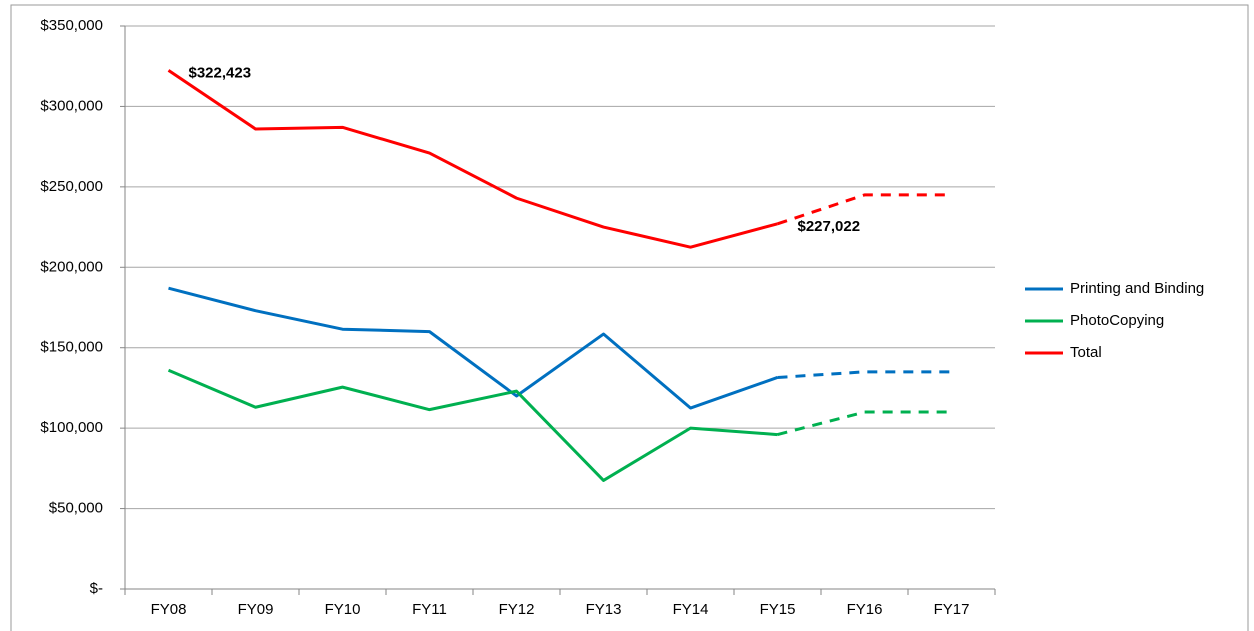 This screenshot has width=1254, height=631. What do you see at coordinates (71, 186) in the screenshot?
I see `y-tick-label: $250,000` at bounding box center [71, 186].